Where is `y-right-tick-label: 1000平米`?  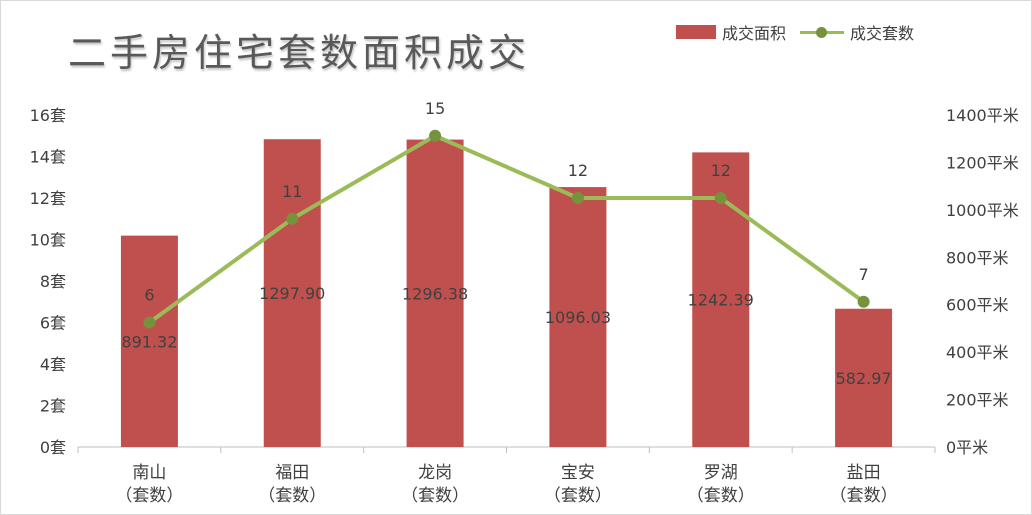
y-right-tick-label: 1000平米 is located at coordinates (982, 210).